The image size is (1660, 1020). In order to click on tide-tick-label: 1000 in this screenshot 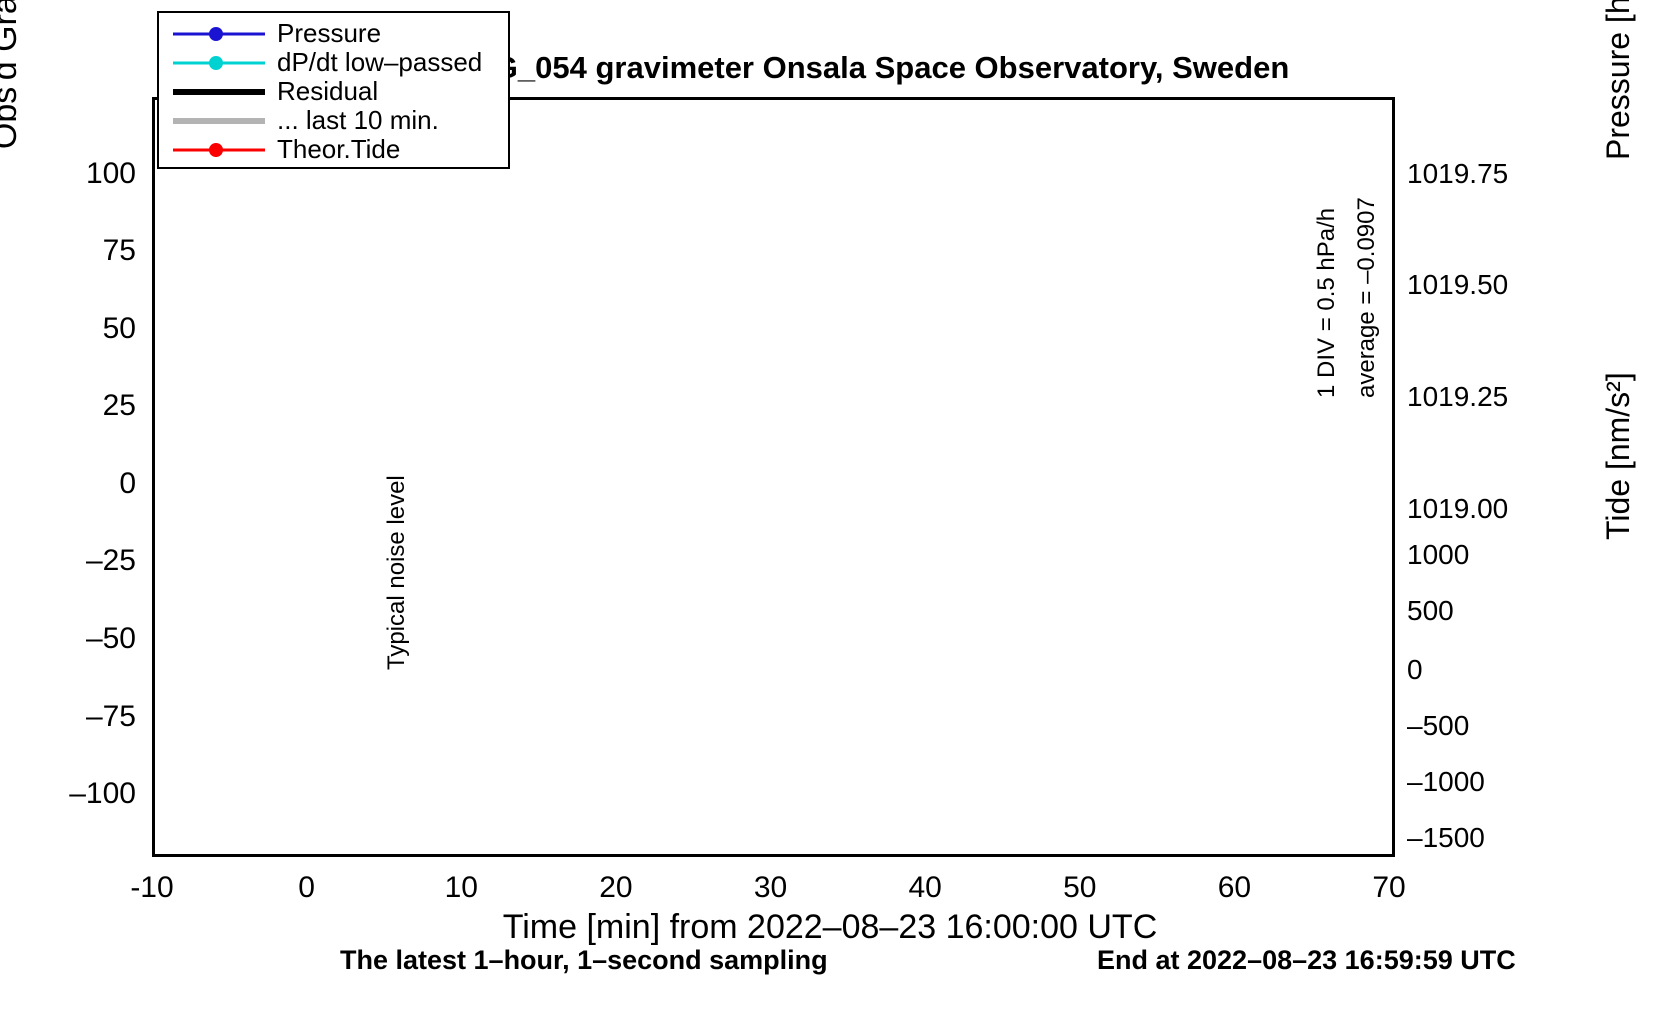, I will do `click(1438, 555)`.